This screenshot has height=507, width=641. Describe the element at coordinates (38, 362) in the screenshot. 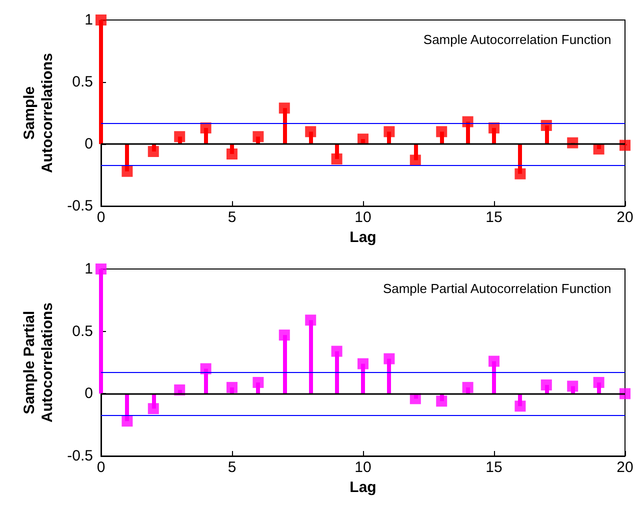

I see `y-axis-title: Sample Partial Autocorrelations` at that location.